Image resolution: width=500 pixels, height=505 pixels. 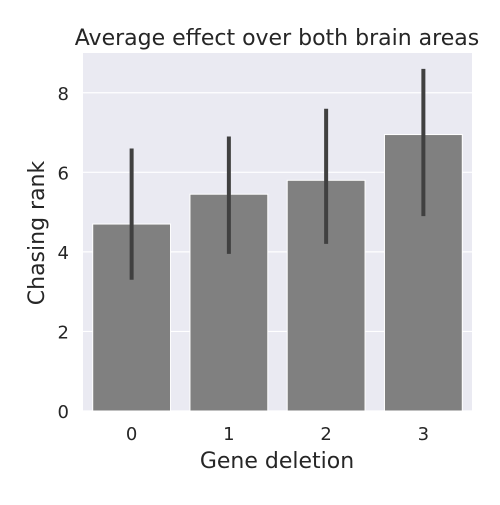 I want to click on x-tick-label: 2, so click(x=325, y=434).